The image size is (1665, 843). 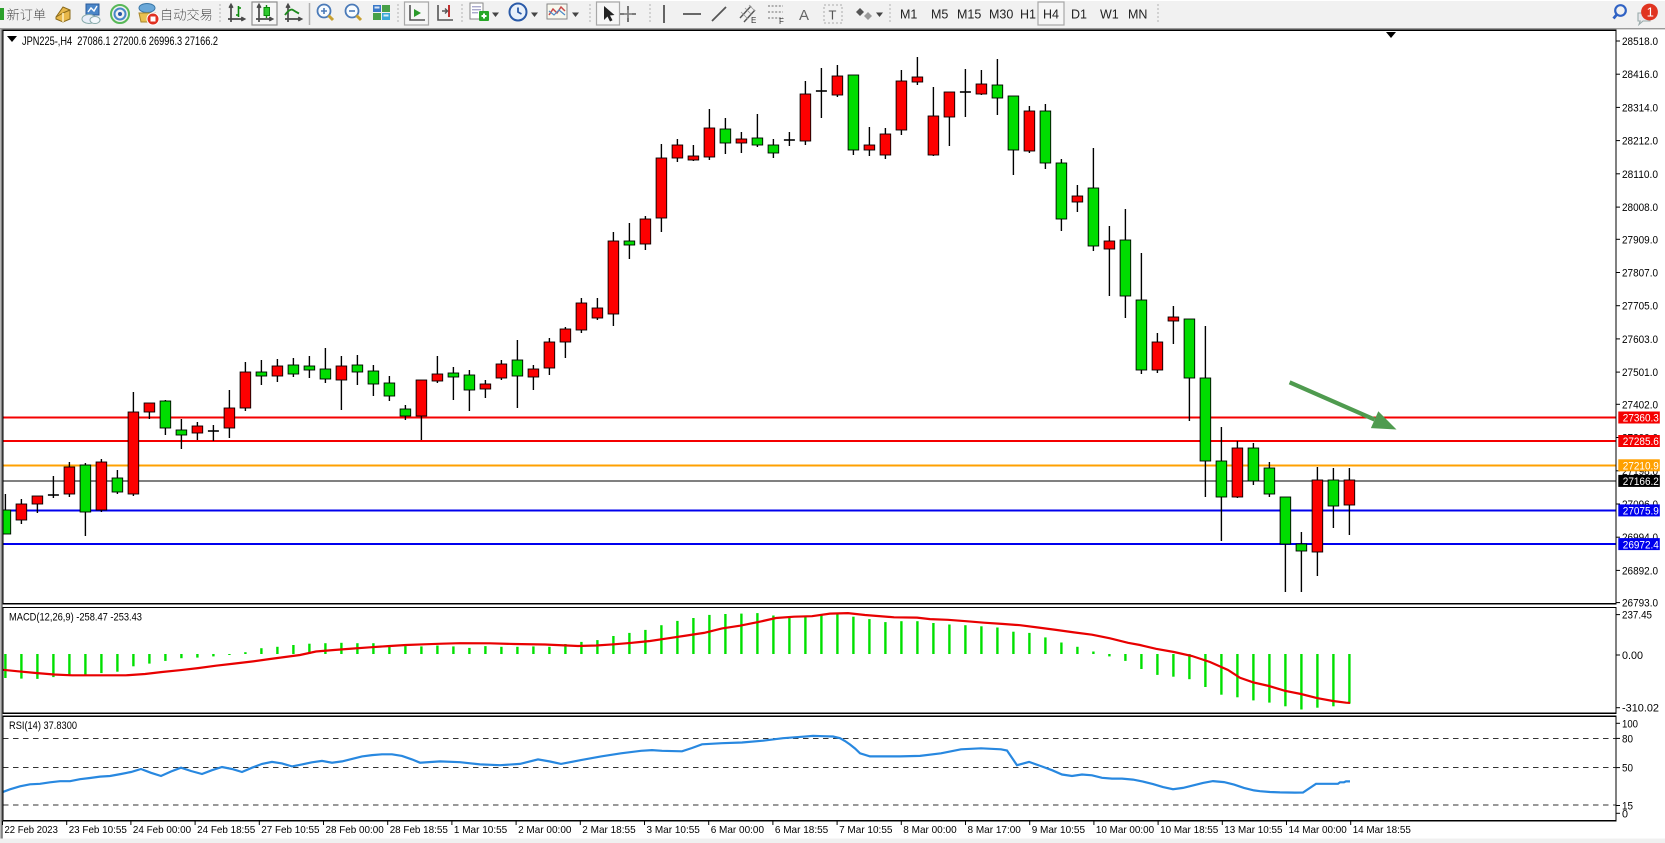 I want to click on svg-text: 28416.0, so click(x=1640, y=75).